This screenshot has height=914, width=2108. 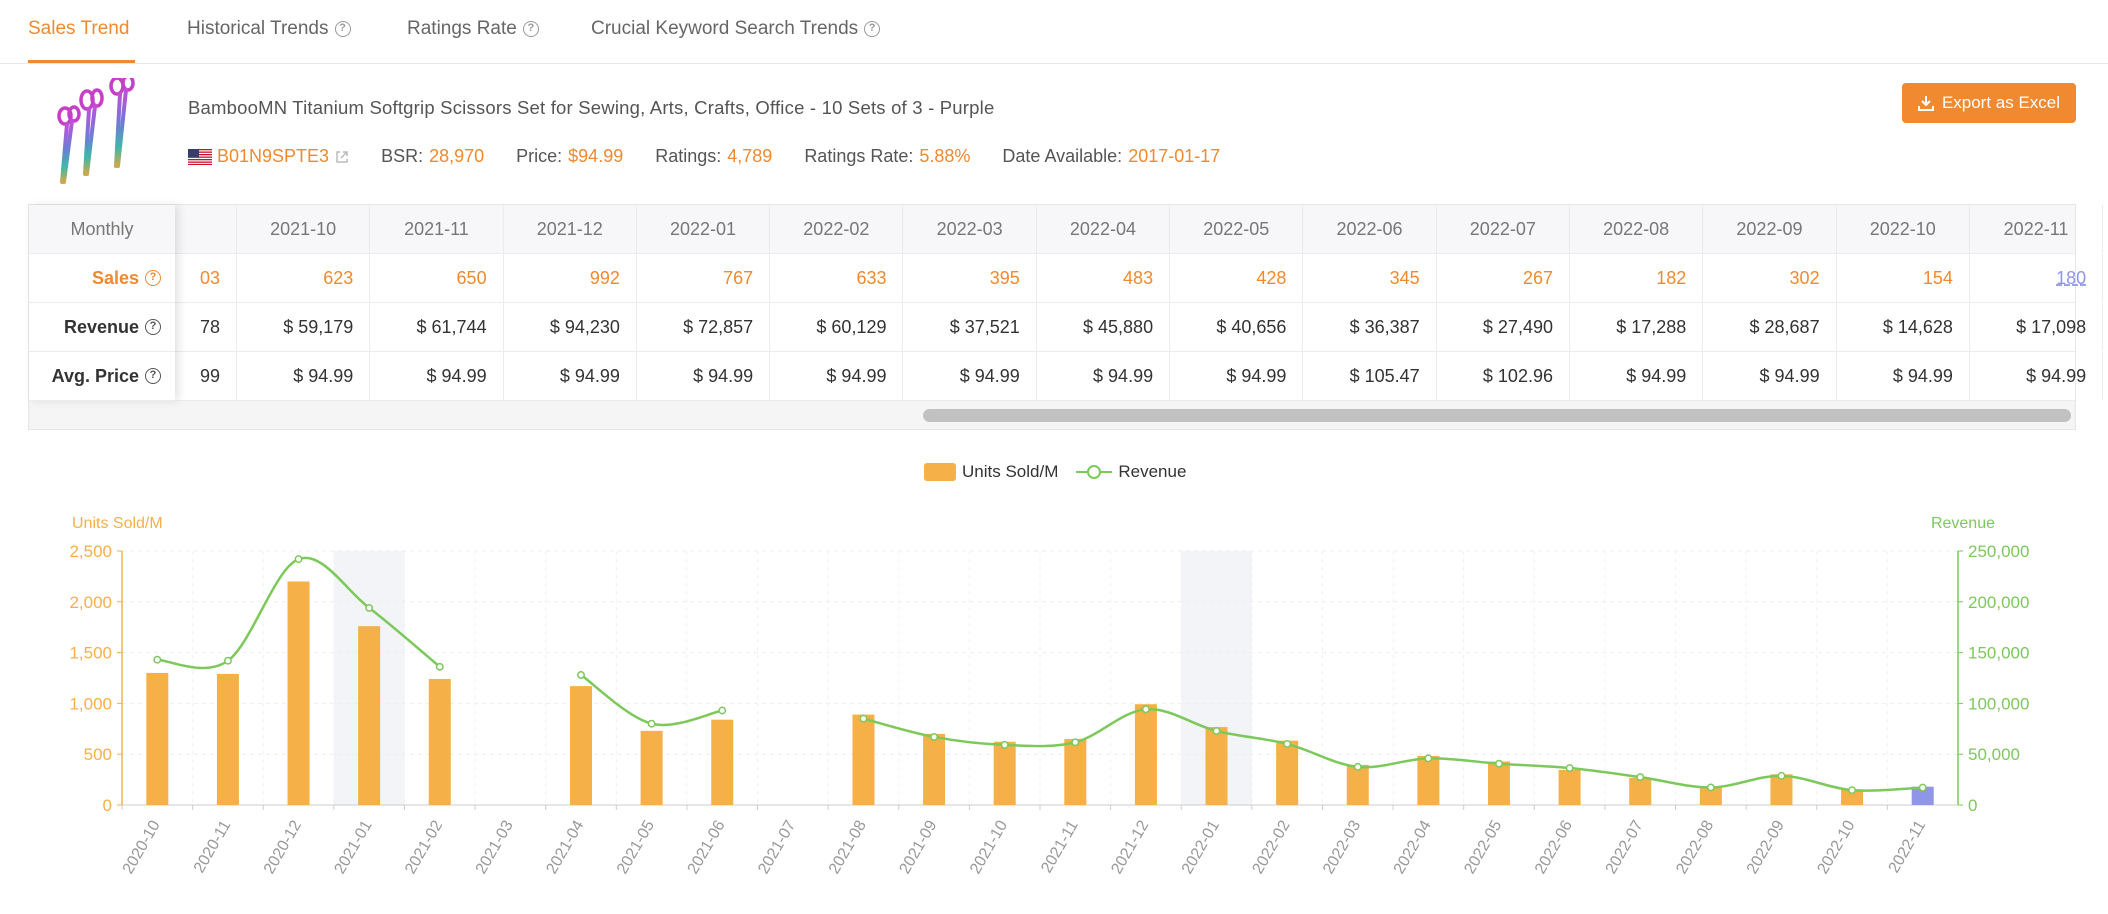 What do you see at coordinates (1695, 847) in the screenshot?
I see `x-tick-label: 2022-08` at bounding box center [1695, 847].